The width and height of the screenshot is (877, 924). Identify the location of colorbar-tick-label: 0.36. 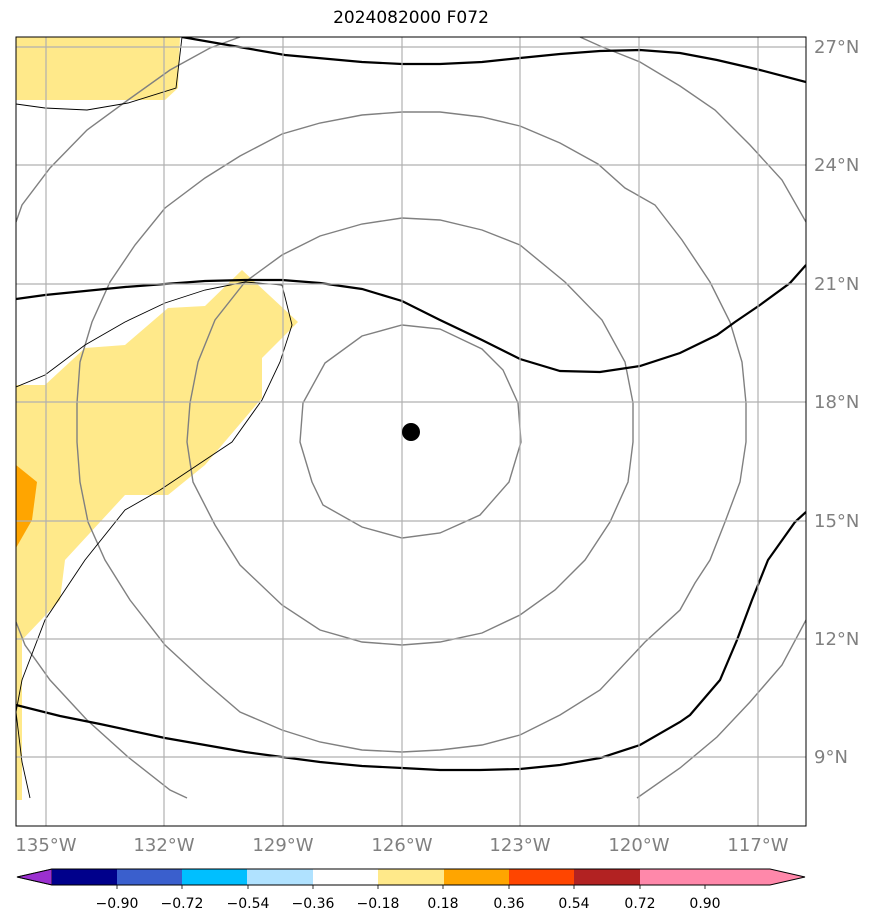
(508, 904).